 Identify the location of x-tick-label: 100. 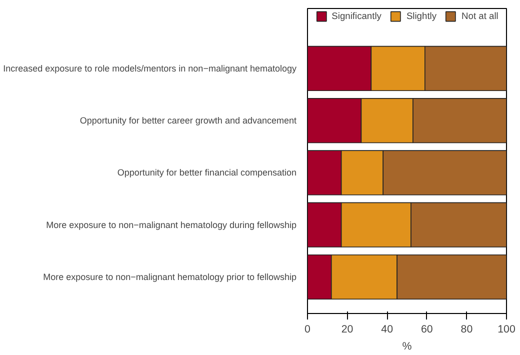
(507, 330).